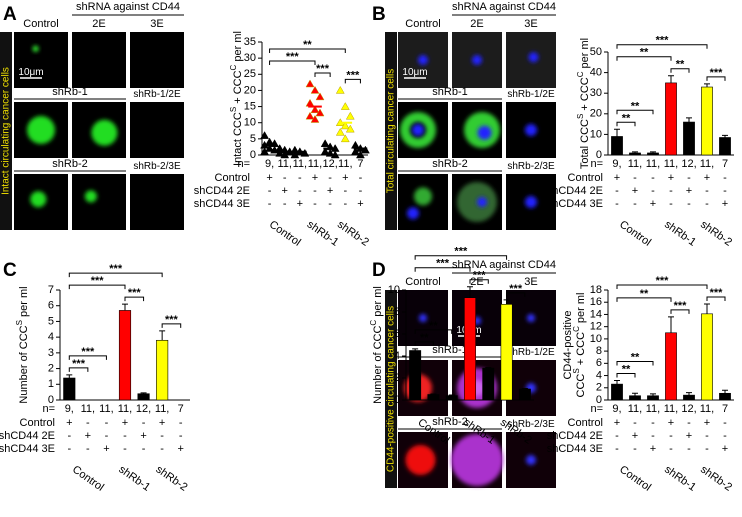 The height and width of the screenshot is (517, 742). Describe the element at coordinates (596, 409) in the screenshot. I see `n-label: n=` at that location.